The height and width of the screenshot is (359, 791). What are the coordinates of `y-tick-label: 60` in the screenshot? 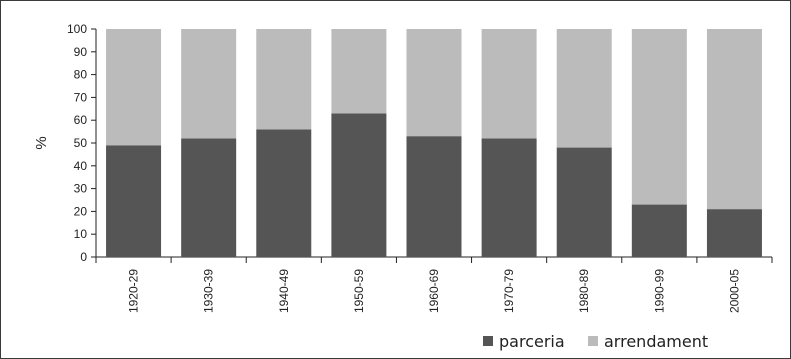 It's located at (81, 120).